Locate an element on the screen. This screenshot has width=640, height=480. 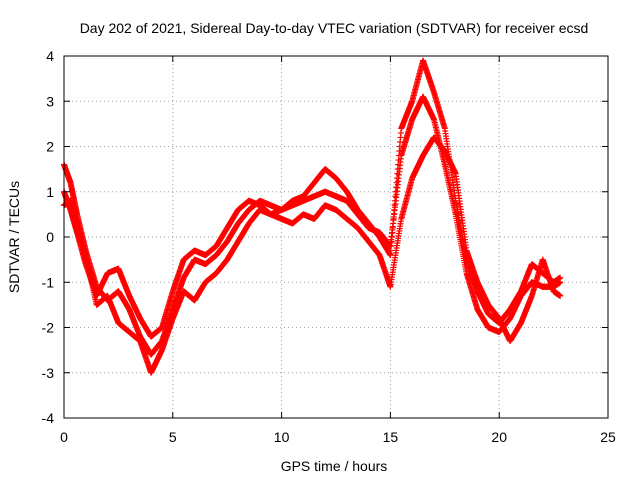
x-tick-label: 0 is located at coordinates (64, 437).